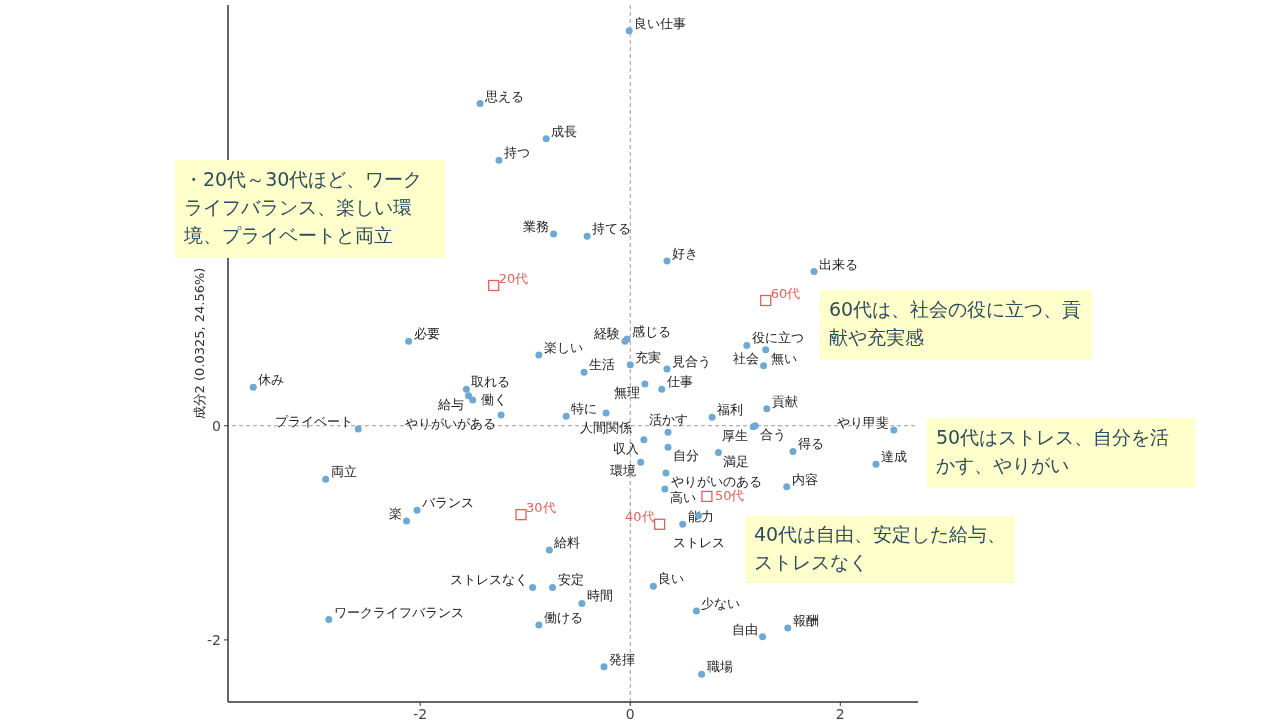 The width and height of the screenshot is (1280, 720). Describe the element at coordinates (493, 400) in the screenshot. I see `annotation: 働く` at that location.